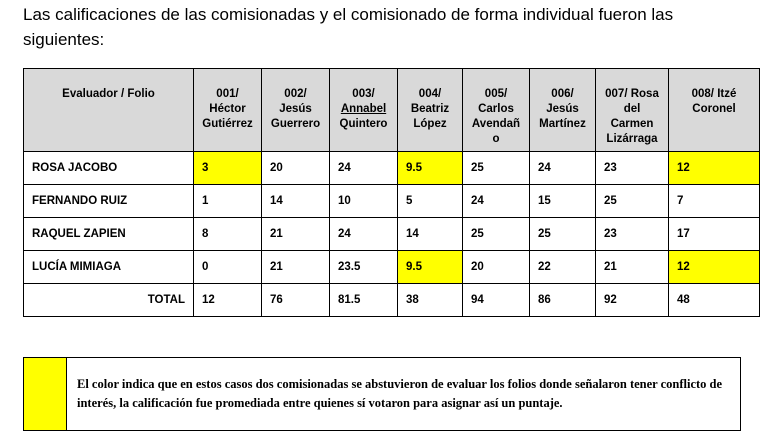  Describe the element at coordinates (45, 394) in the screenshot. I see `highlight-swatch` at that location.